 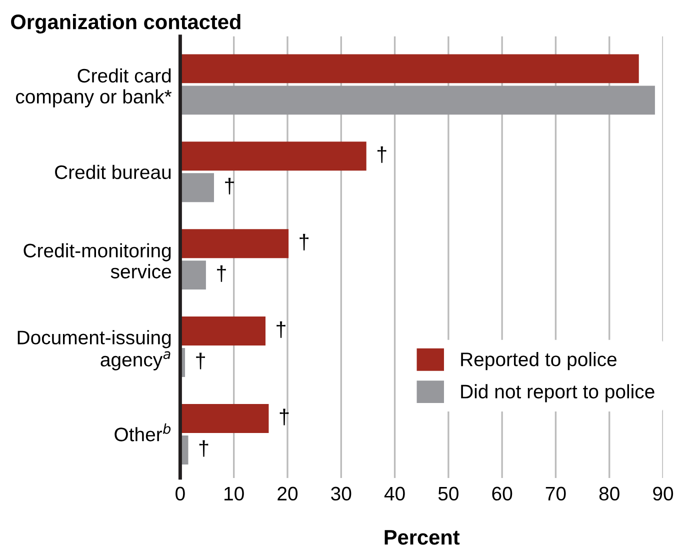 What do you see at coordinates (288, 493) in the screenshot?
I see `x-tick-label: 20` at bounding box center [288, 493].